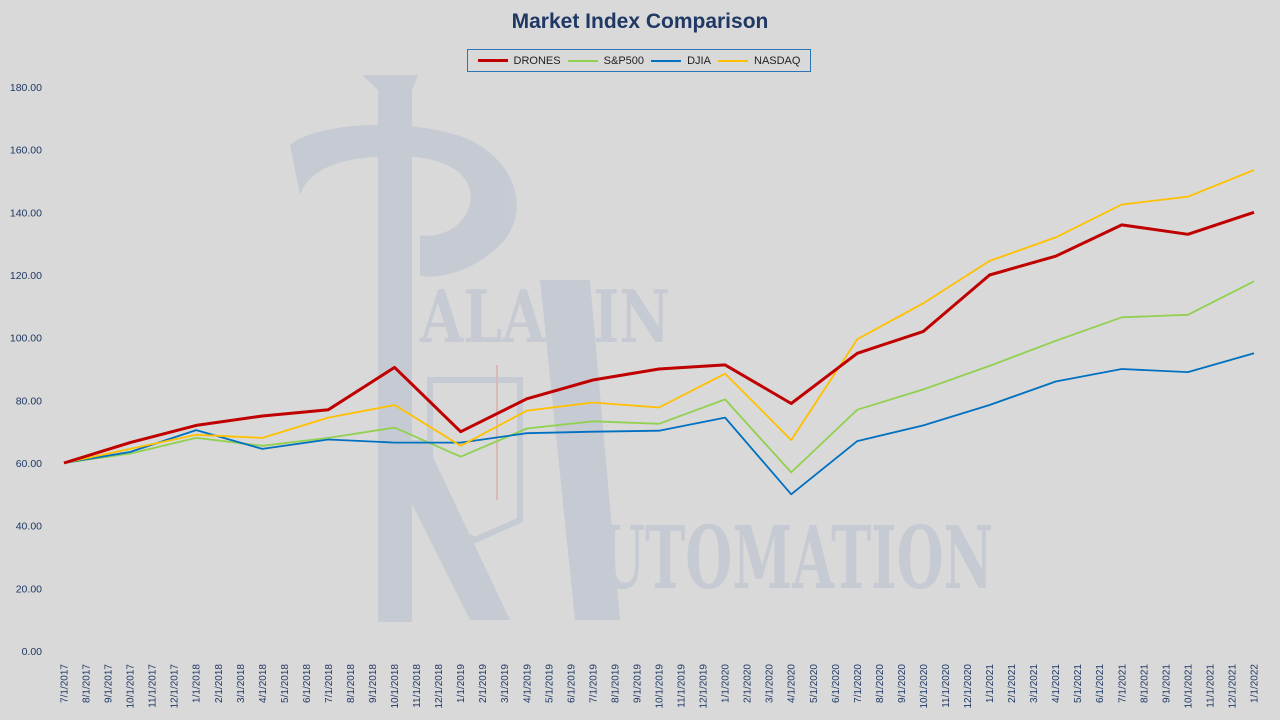 Image resolution: width=1280 pixels, height=720 pixels. Describe the element at coordinates (29, 464) in the screenshot. I see `y-tick-label: 60.00` at that location.